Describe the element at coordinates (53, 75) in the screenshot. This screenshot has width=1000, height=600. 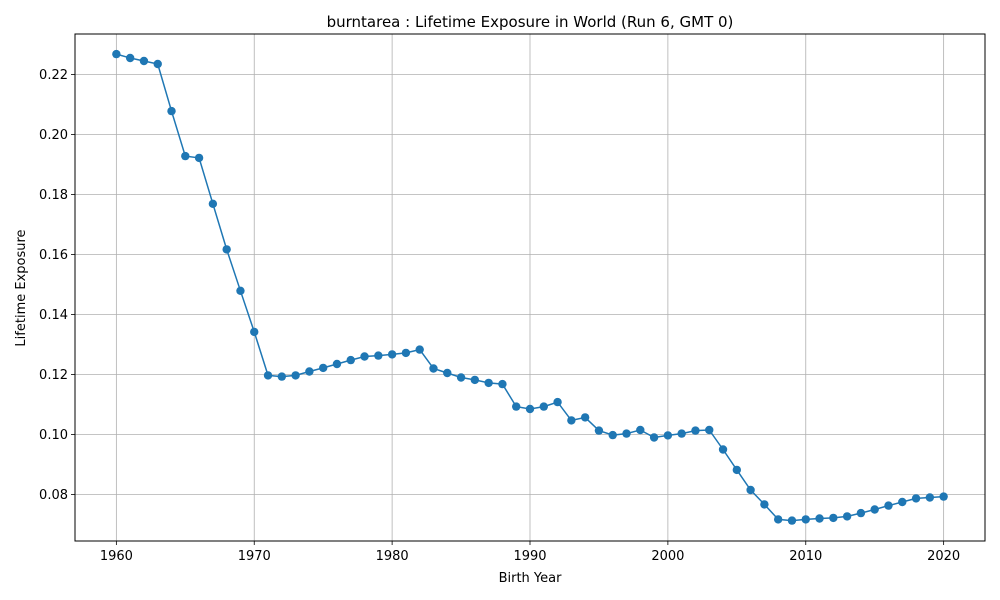
I see `y-tick-label: 0.22` at that location.